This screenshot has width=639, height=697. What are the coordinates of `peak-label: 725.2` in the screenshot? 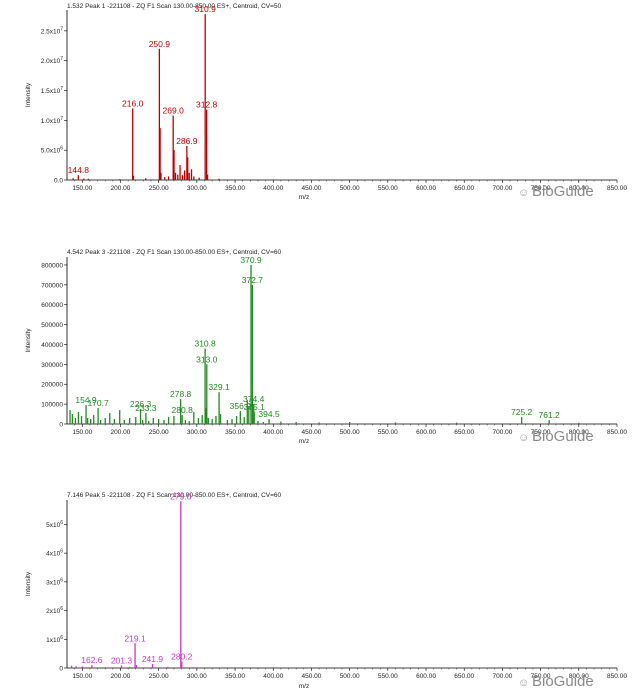 It's located at (522, 412).